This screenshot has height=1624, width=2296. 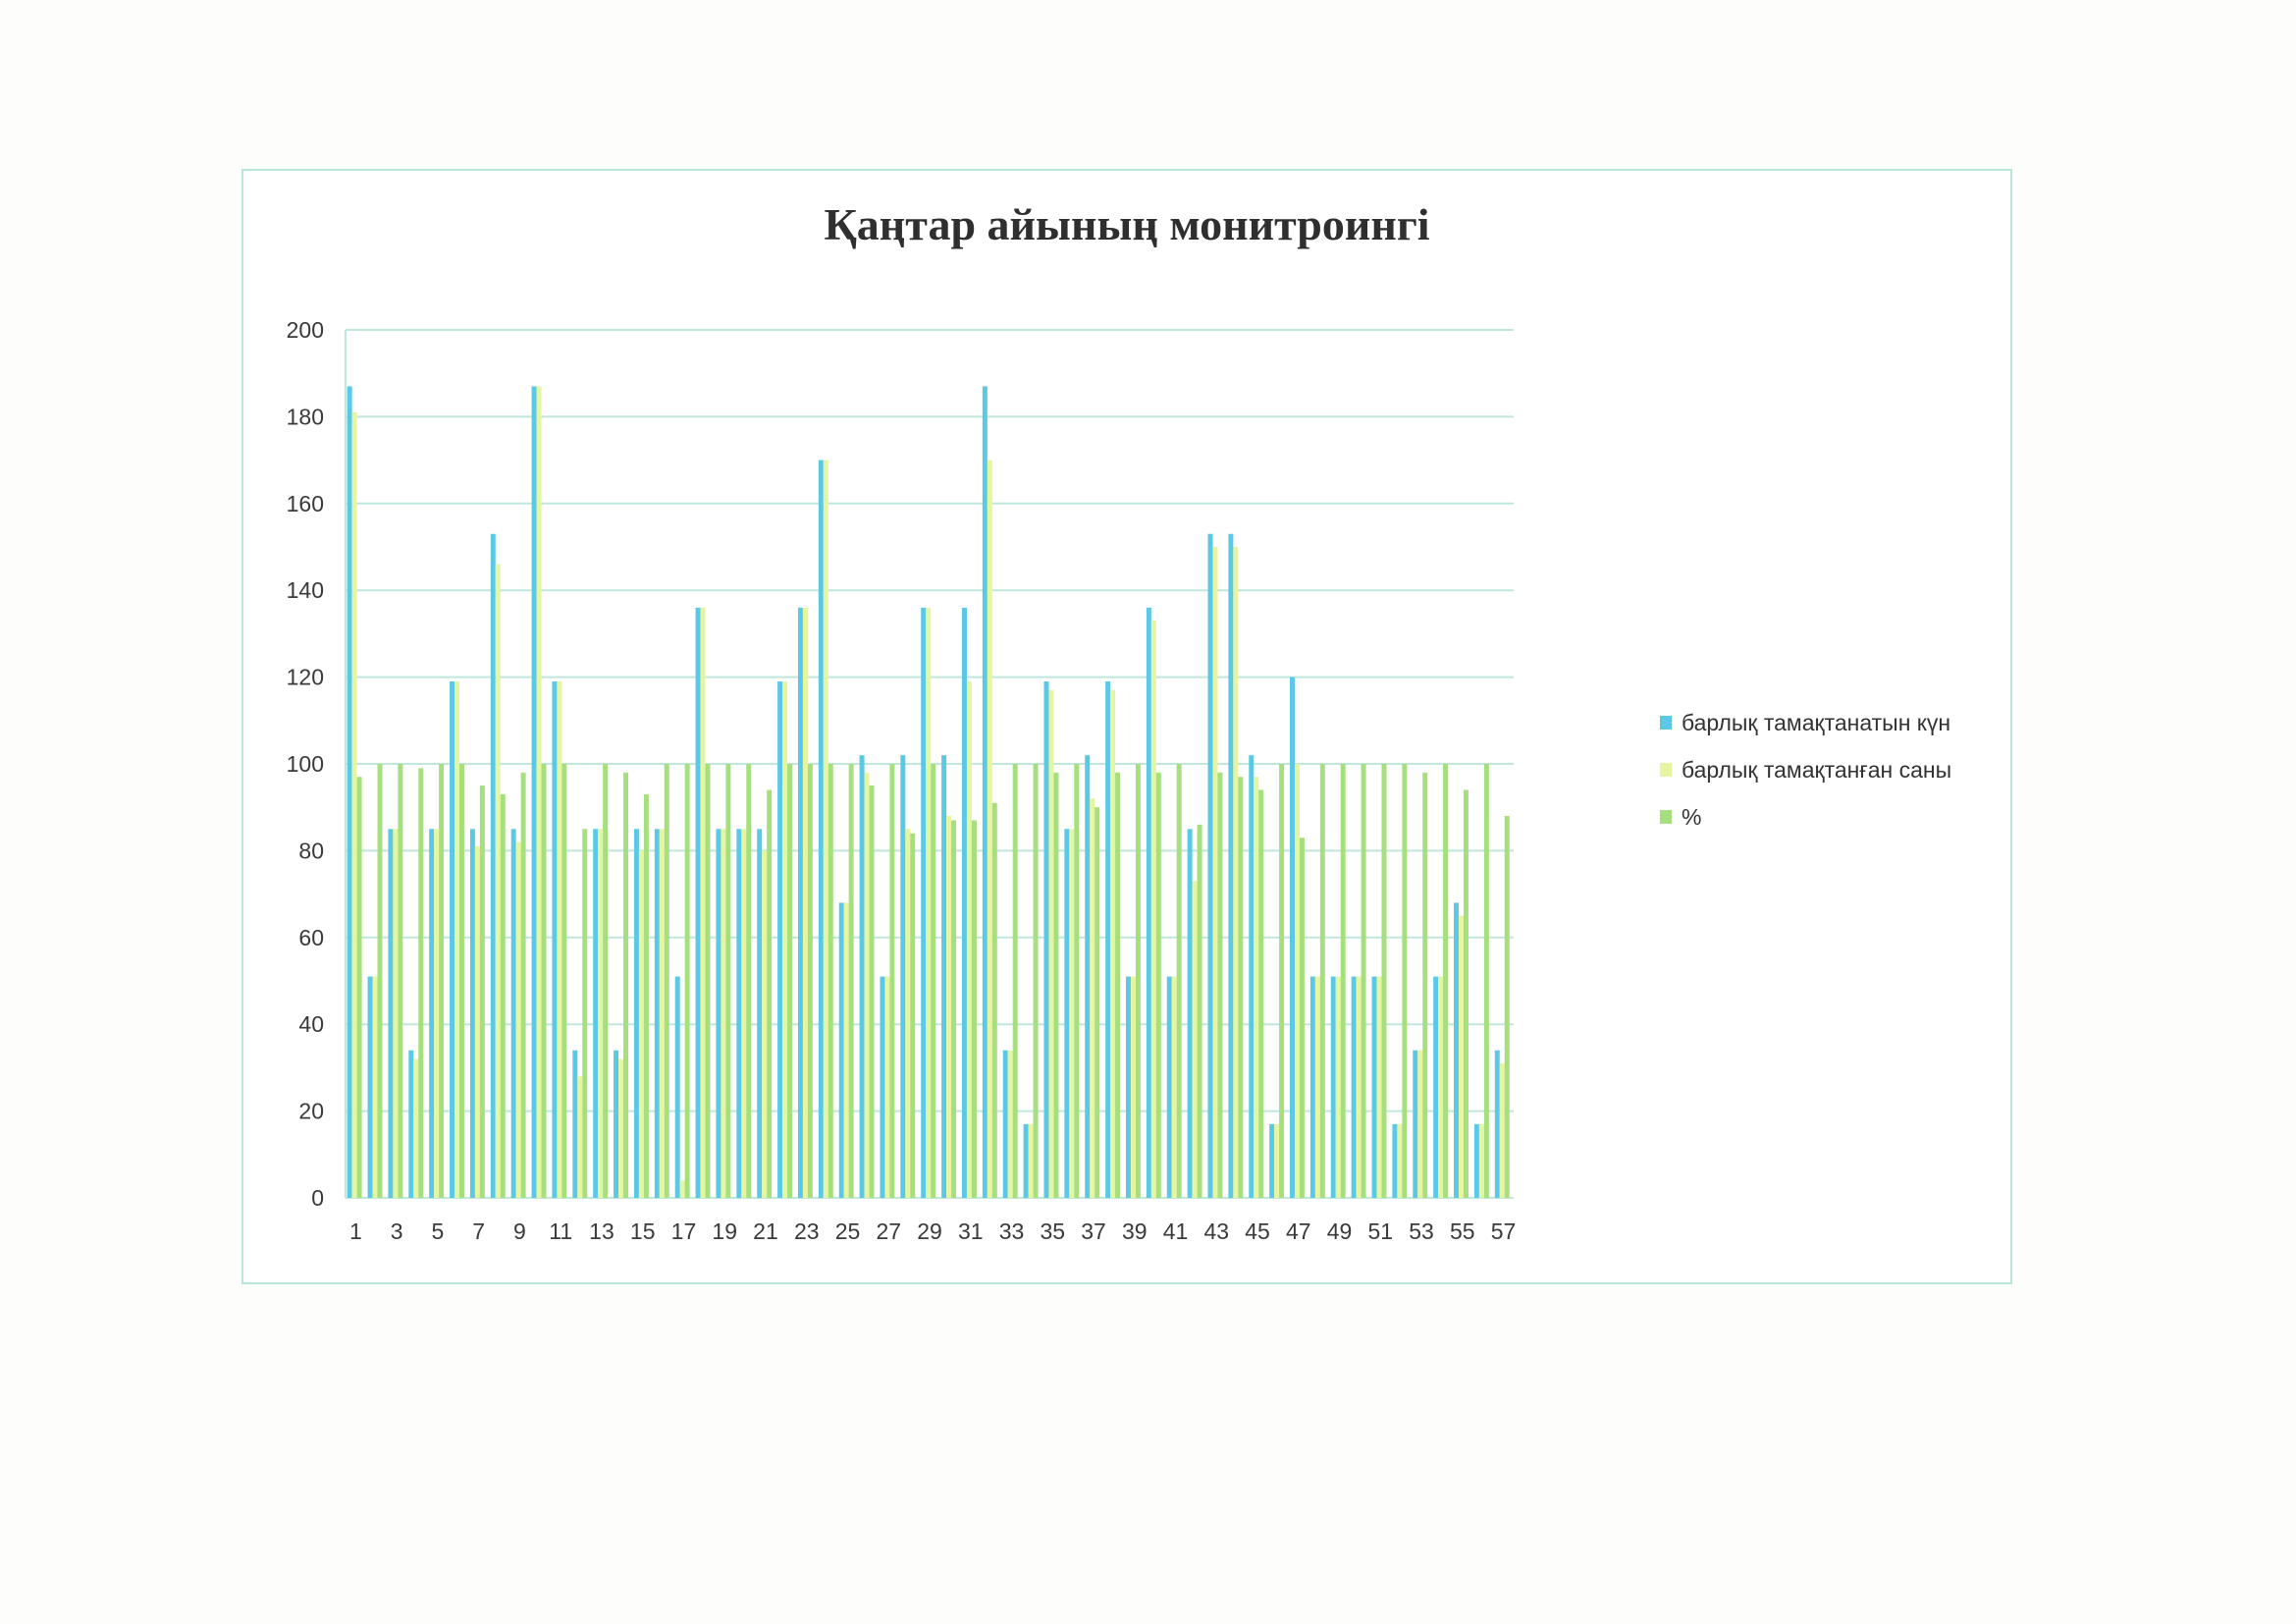 I want to click on y-tick-label: 160, so click(x=305, y=503).